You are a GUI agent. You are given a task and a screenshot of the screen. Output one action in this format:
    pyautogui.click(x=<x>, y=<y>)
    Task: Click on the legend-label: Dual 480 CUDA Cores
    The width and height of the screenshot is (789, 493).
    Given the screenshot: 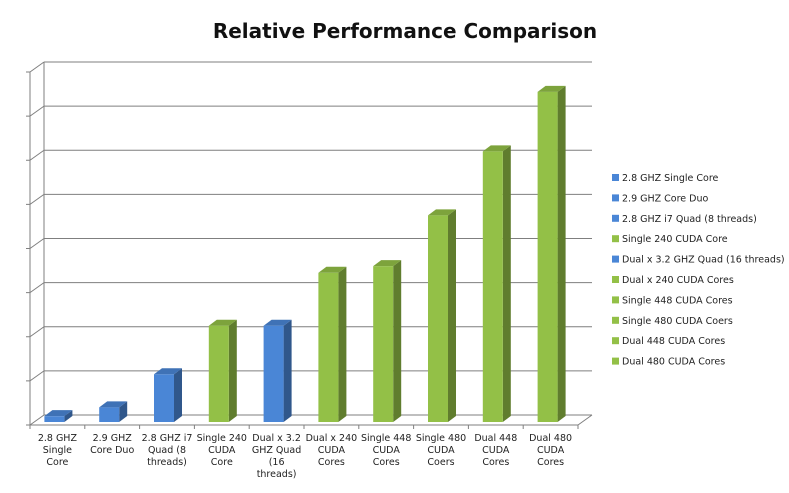 What is the action you would take?
    pyautogui.click(x=673, y=362)
    